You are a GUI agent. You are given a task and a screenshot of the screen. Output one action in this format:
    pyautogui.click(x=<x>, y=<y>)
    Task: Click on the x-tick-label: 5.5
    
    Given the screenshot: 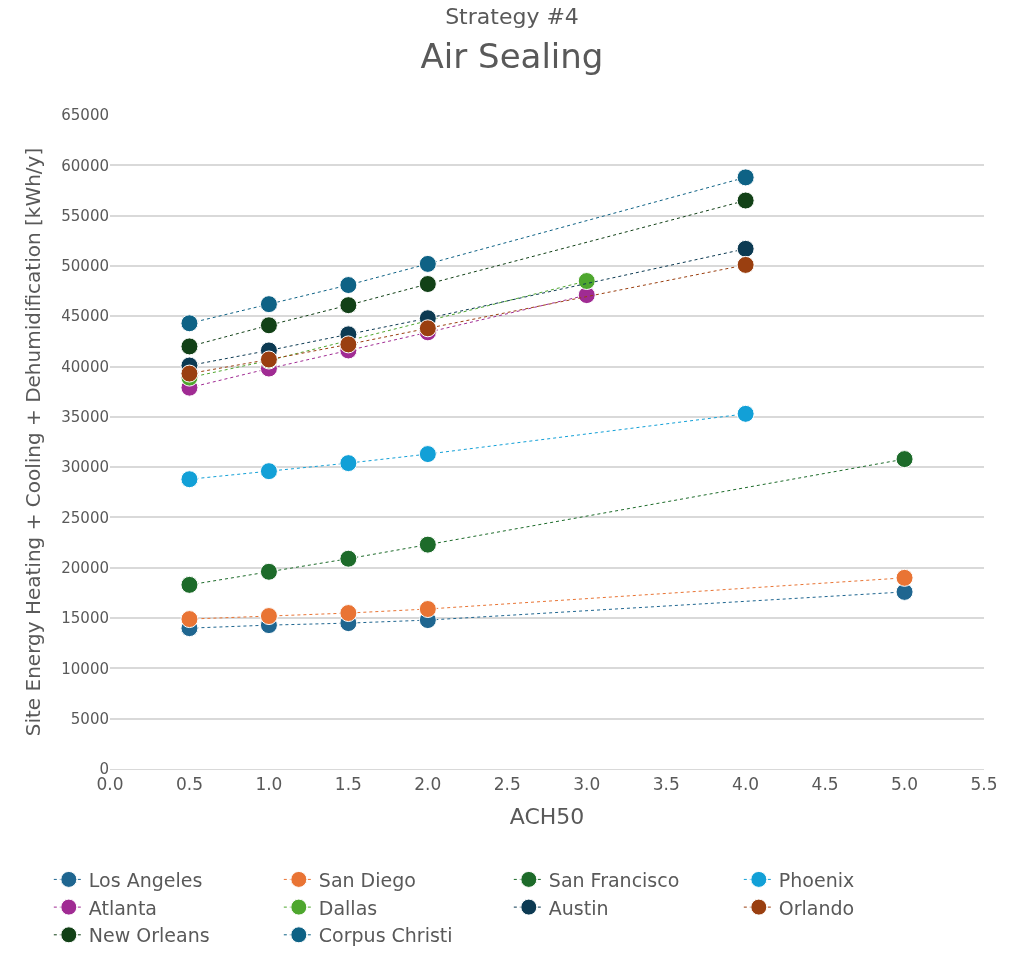 What is the action you would take?
    pyautogui.click(x=984, y=784)
    